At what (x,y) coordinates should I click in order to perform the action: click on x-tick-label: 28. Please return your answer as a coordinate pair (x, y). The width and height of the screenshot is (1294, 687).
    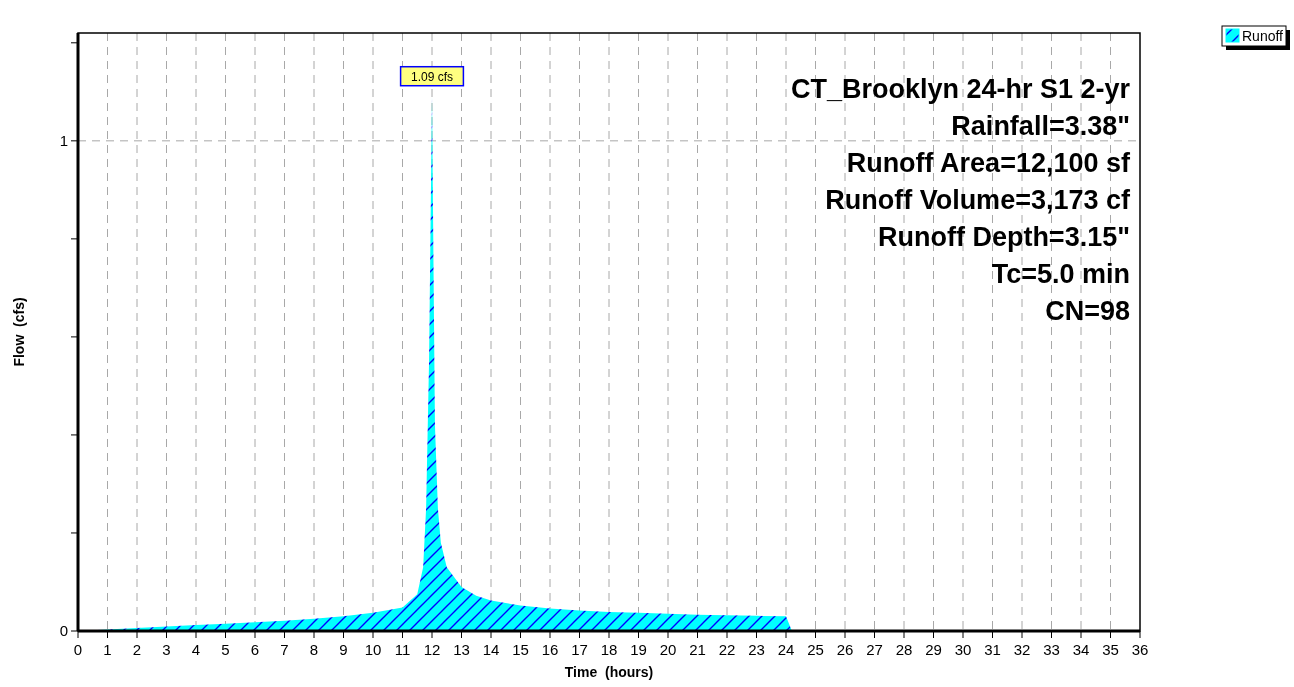
    Looking at the image, I should click on (904, 649).